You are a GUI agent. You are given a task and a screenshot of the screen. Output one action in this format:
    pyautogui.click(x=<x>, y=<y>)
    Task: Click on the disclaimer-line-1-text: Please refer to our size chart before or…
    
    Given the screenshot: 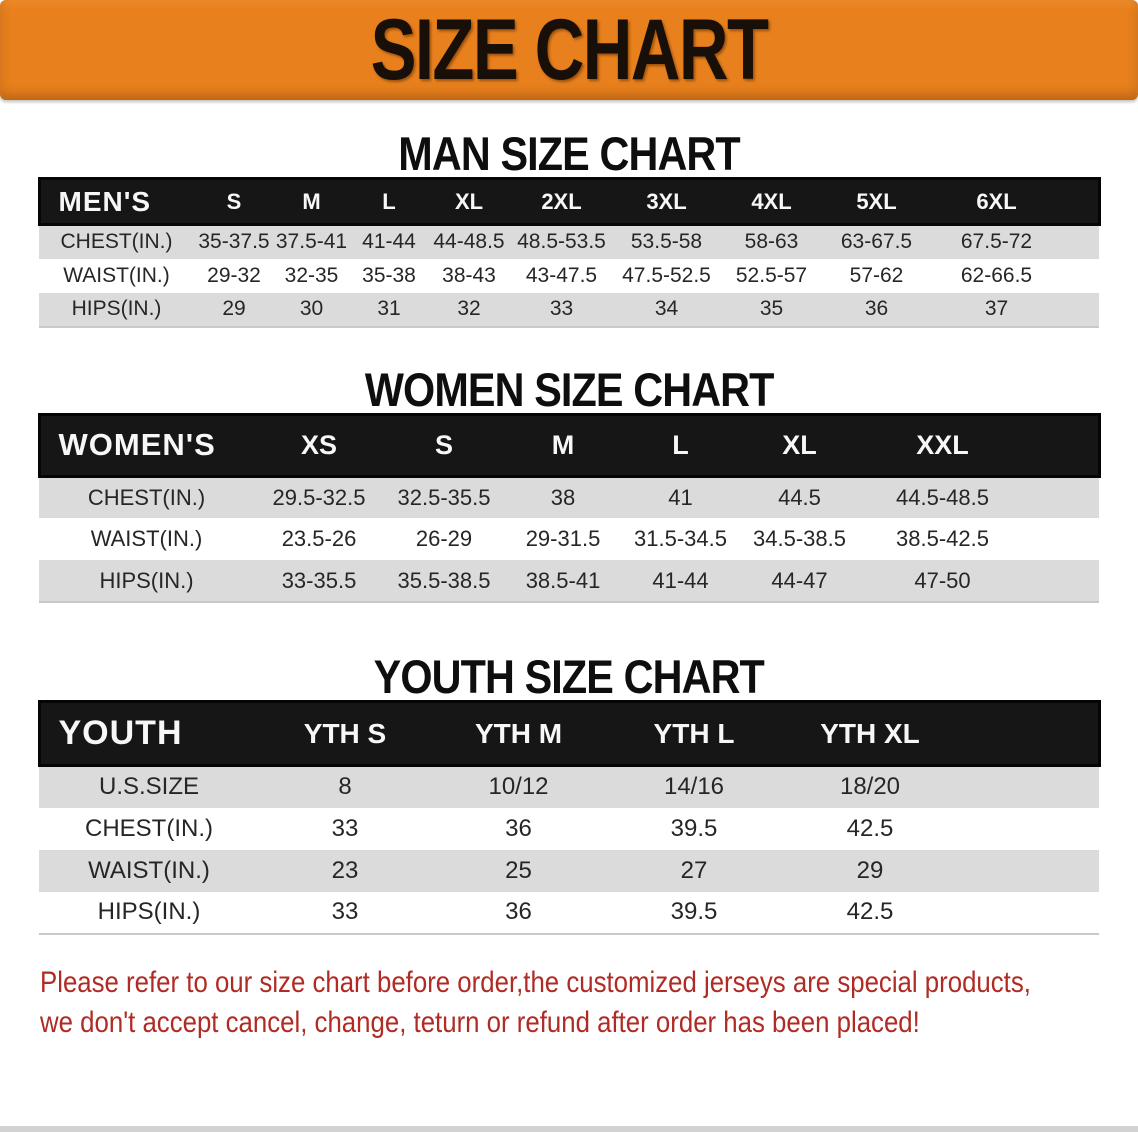 What is the action you would take?
    pyautogui.click(x=535, y=982)
    